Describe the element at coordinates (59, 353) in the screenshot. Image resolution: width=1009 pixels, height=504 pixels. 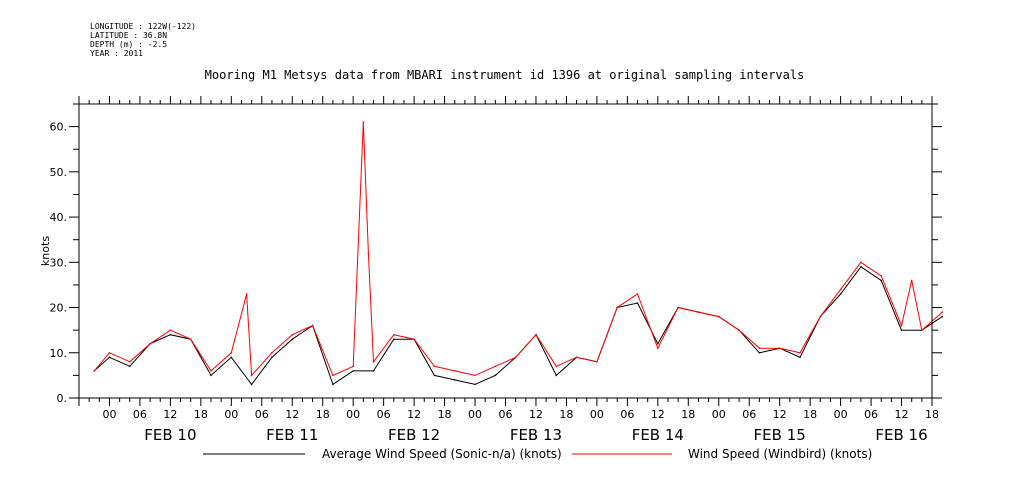
I see `y-tick-label: 10.` at that location.